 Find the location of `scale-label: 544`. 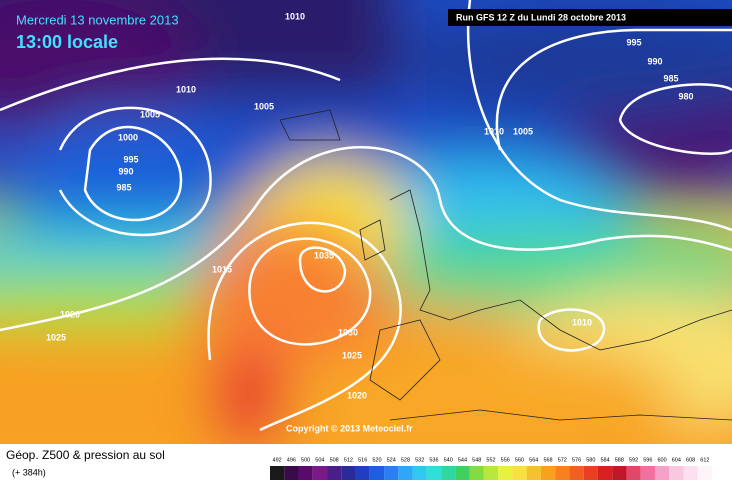

scale-label: 544 is located at coordinates (462, 460).